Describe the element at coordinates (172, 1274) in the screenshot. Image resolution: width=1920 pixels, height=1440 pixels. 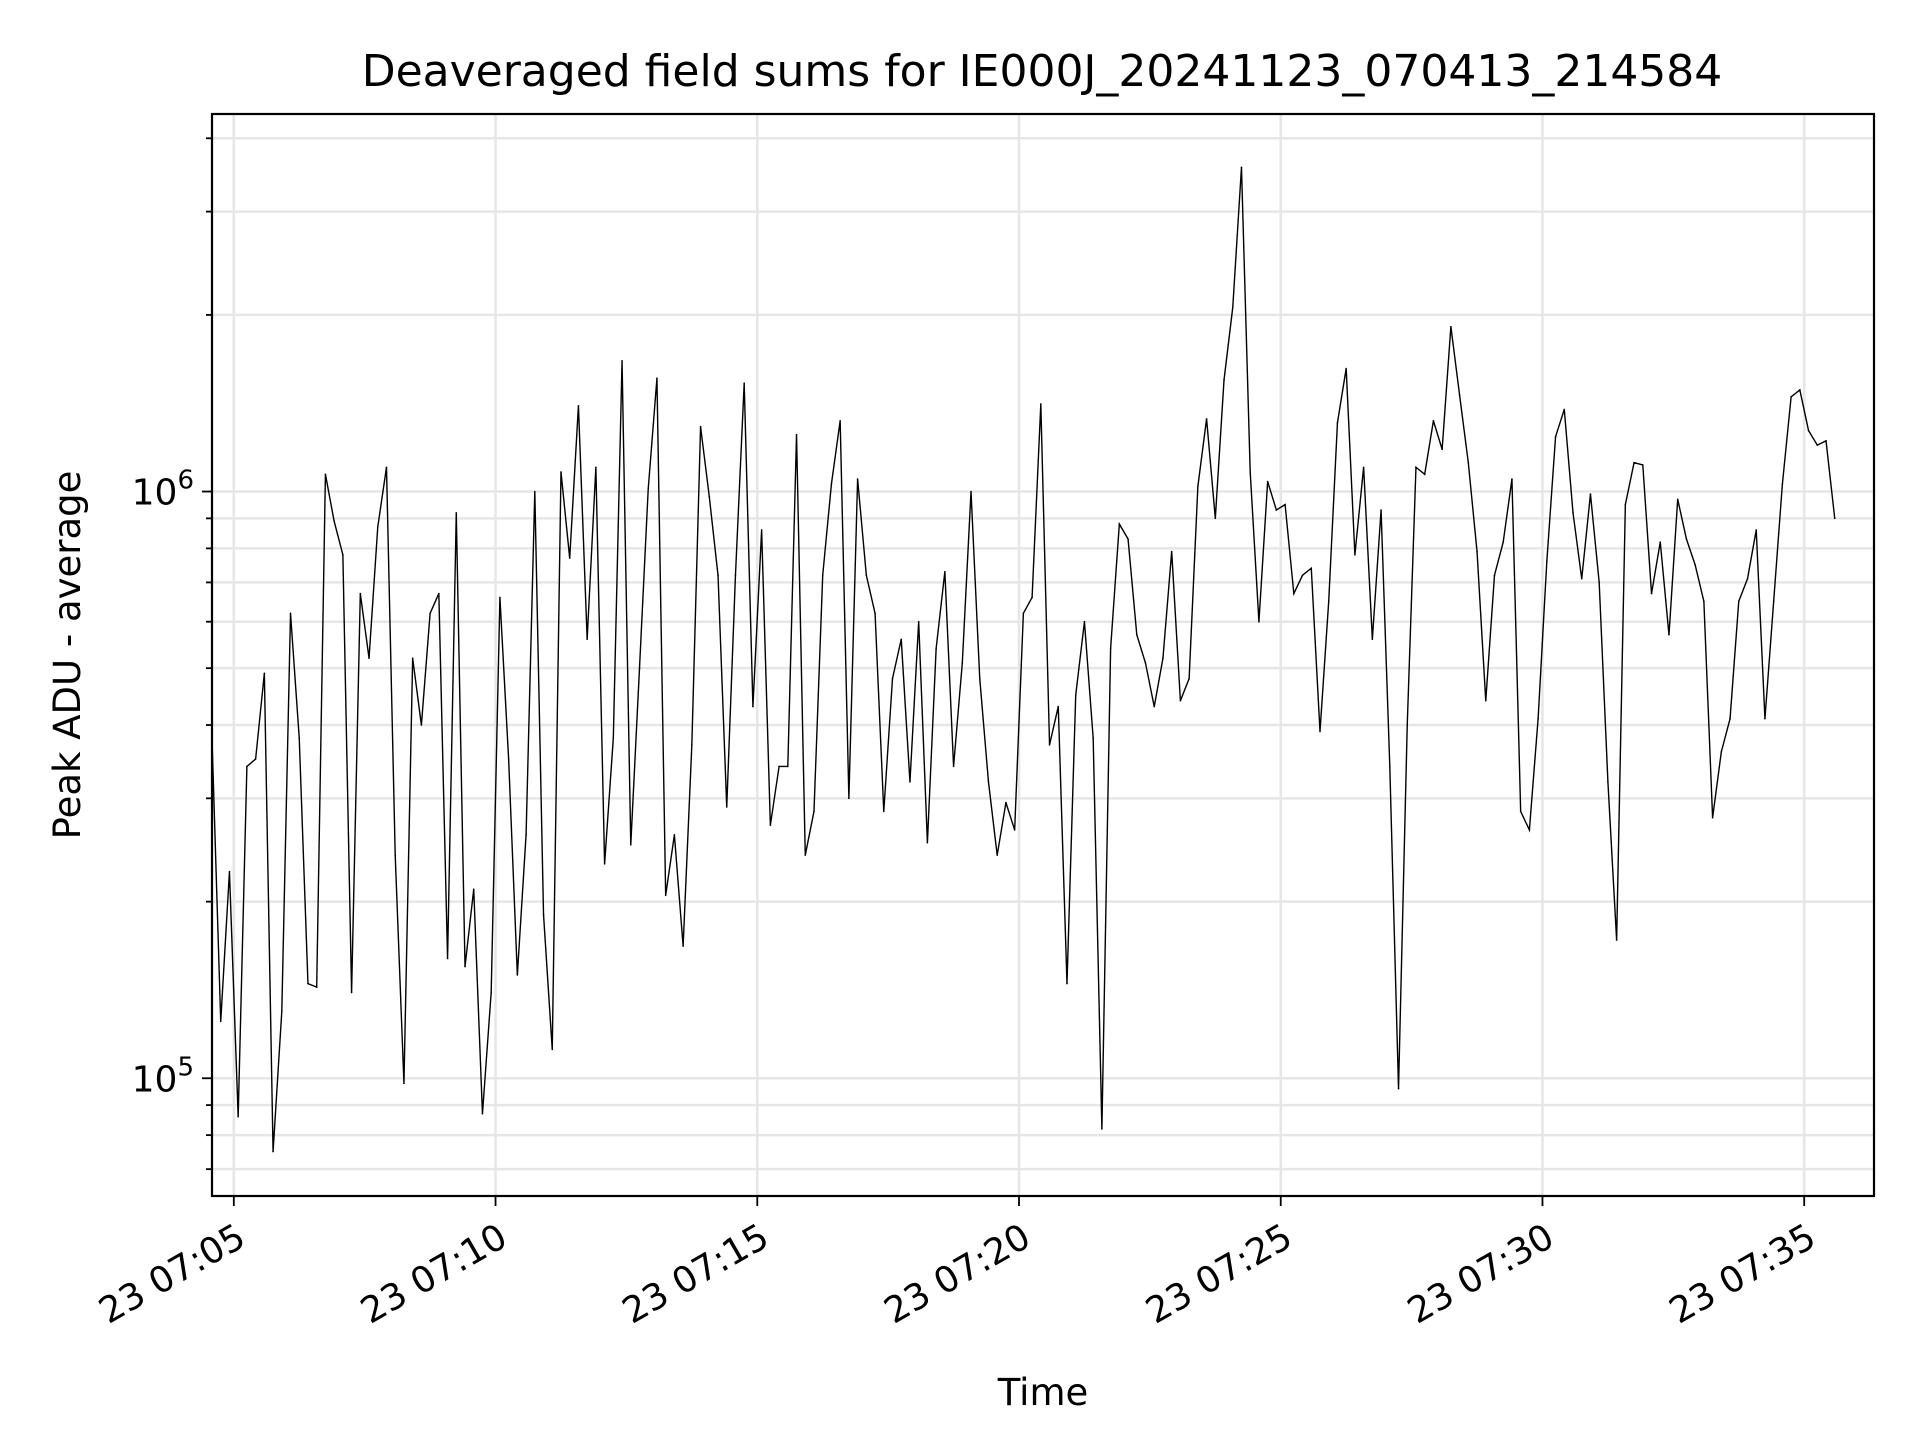
I see `x-tick-label: 23 07:05` at that location.